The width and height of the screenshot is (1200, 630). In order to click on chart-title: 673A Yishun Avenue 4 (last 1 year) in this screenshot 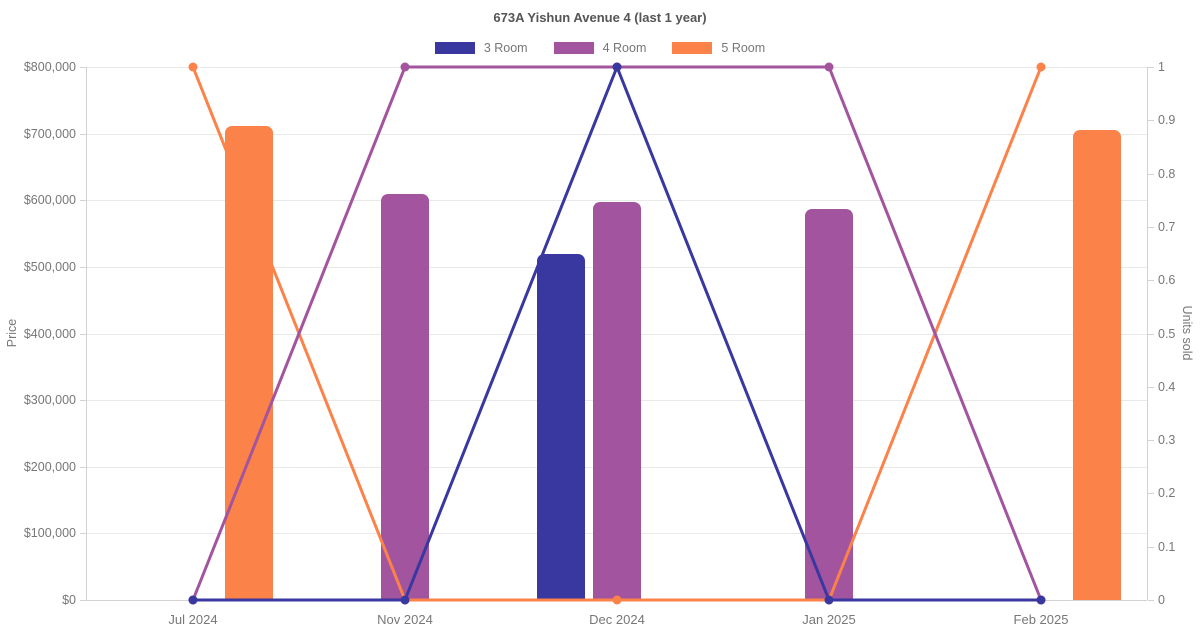, I will do `click(600, 17)`.